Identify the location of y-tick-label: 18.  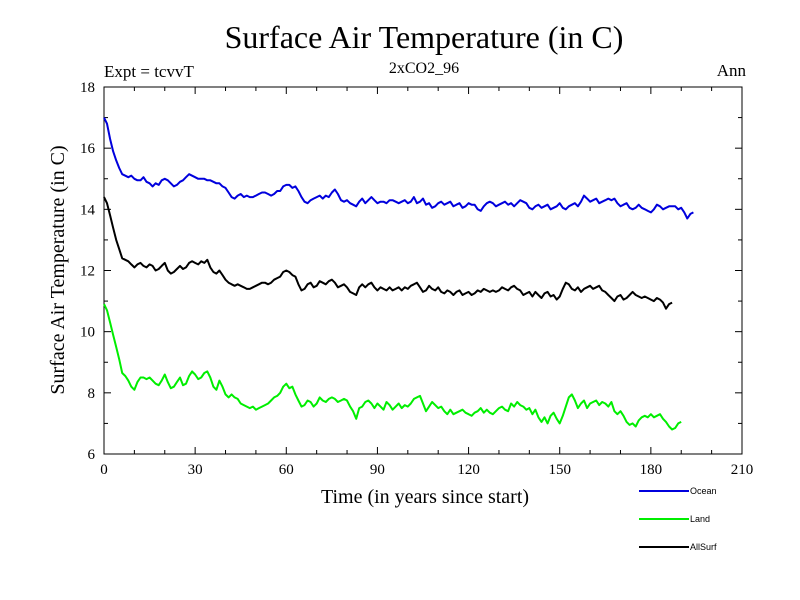
(87, 88).